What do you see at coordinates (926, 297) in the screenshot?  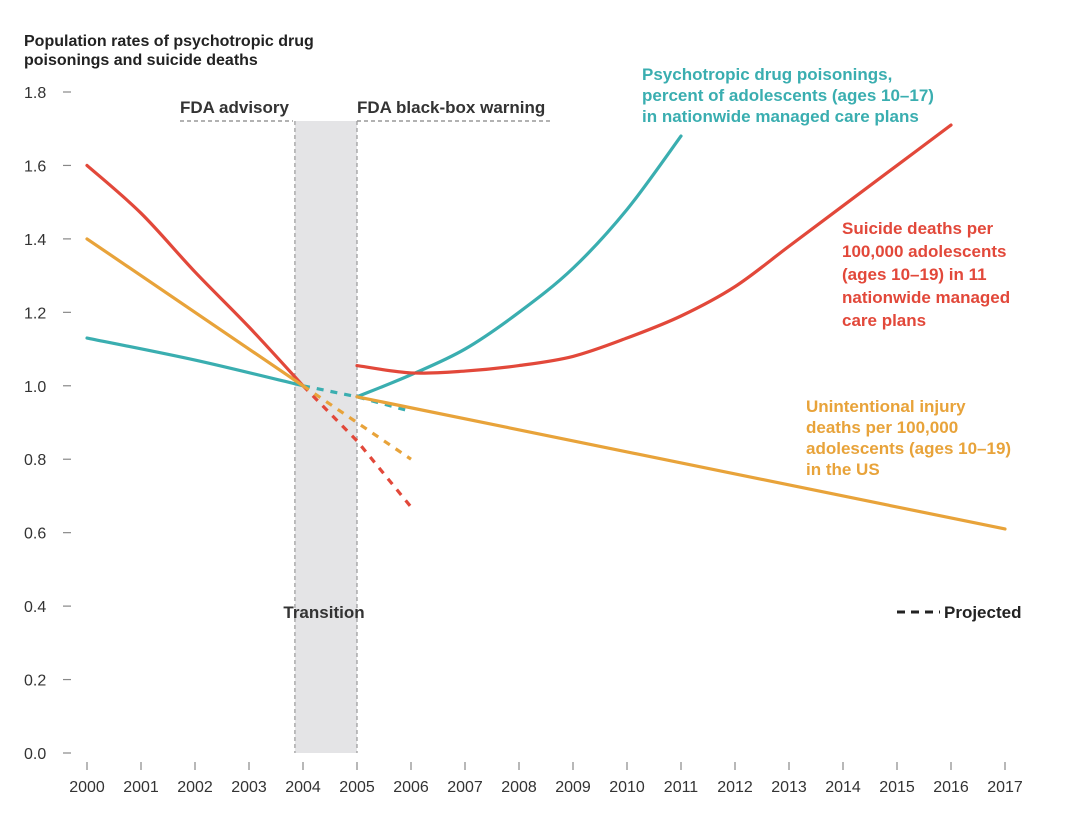 I see `suicide-label: nationwide managed` at bounding box center [926, 297].